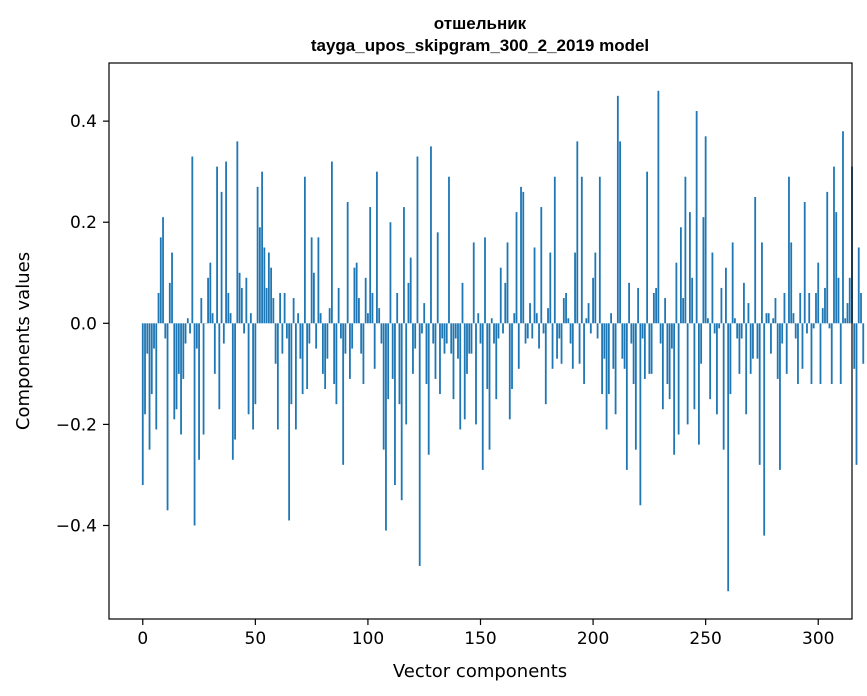  I want to click on y-tick-label: −0.2, so click(76, 425).